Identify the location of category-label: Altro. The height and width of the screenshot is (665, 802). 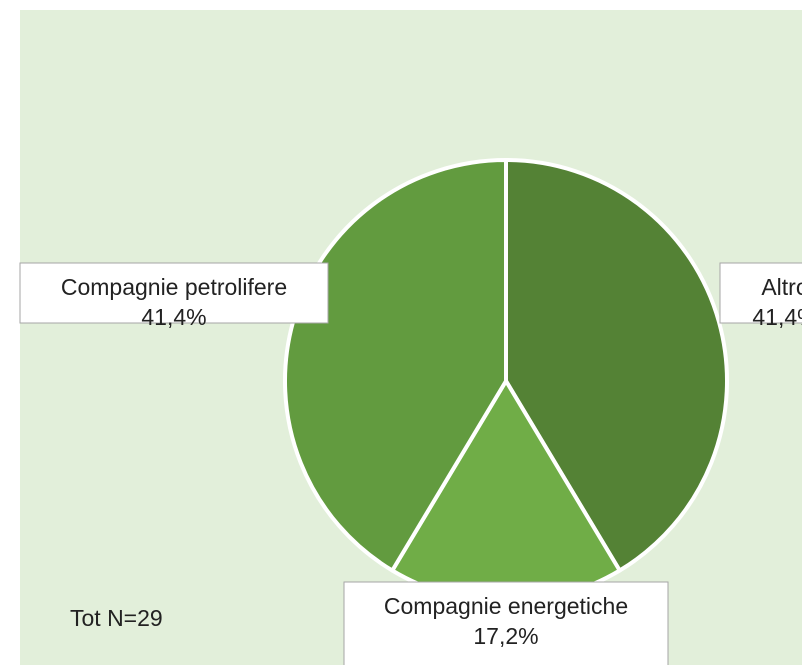
(781, 287).